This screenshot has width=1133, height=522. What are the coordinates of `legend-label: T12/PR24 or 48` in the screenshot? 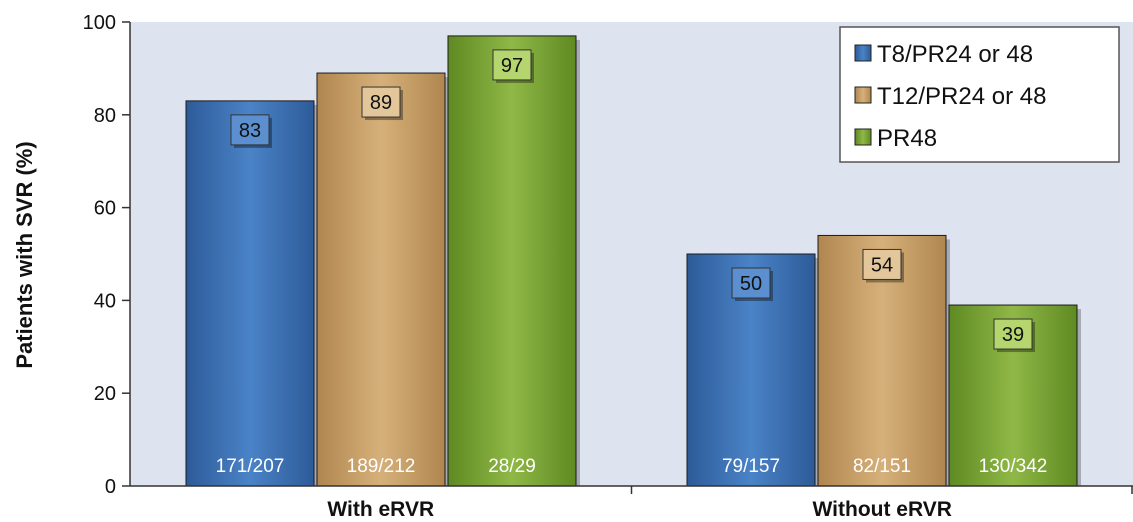 It's located at (961, 96).